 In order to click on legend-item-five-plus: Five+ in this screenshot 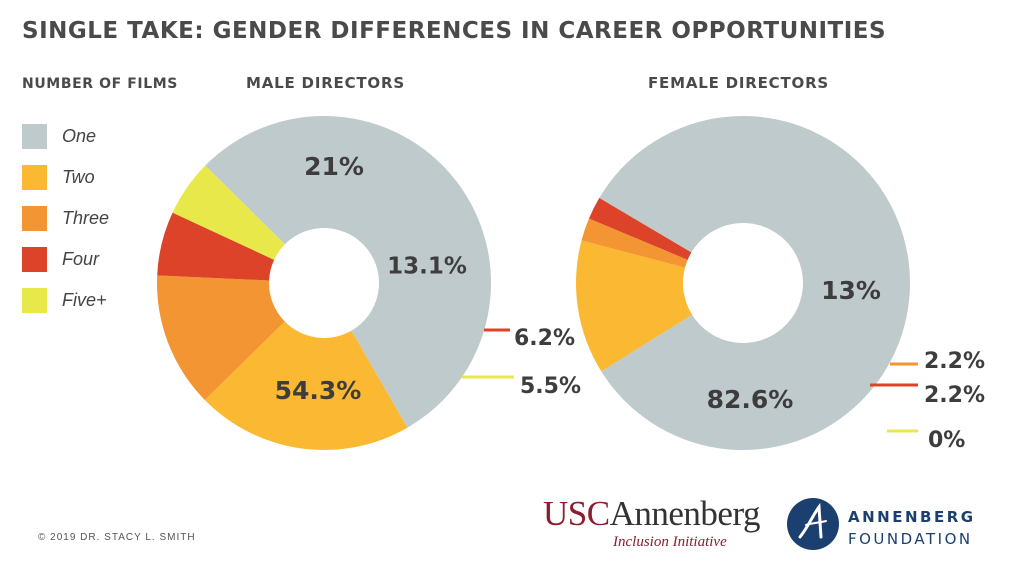, I will do `click(65, 300)`.